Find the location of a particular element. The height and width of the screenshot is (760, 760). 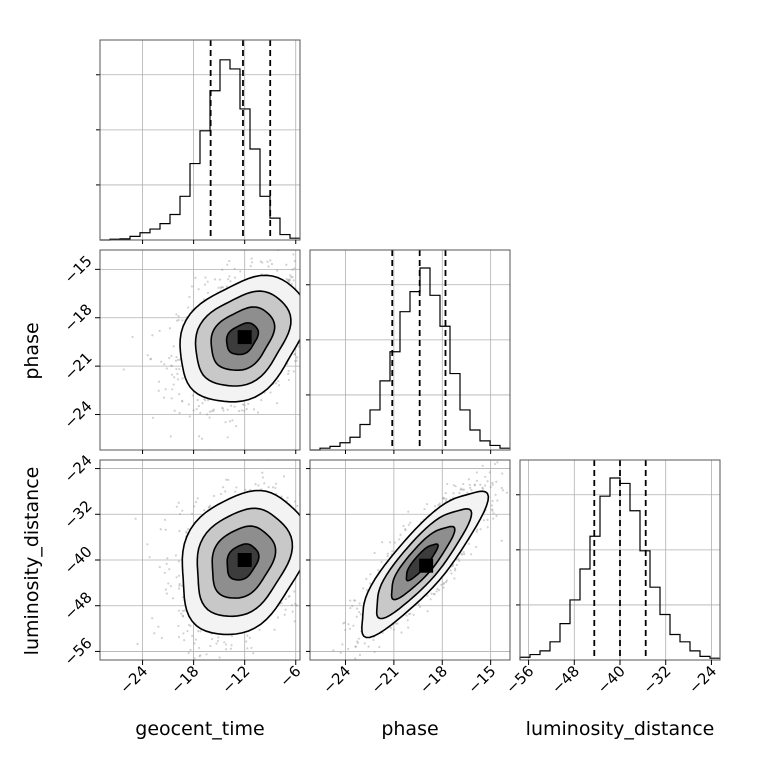

hist-bars-geocent_time is located at coordinates (200, 150).